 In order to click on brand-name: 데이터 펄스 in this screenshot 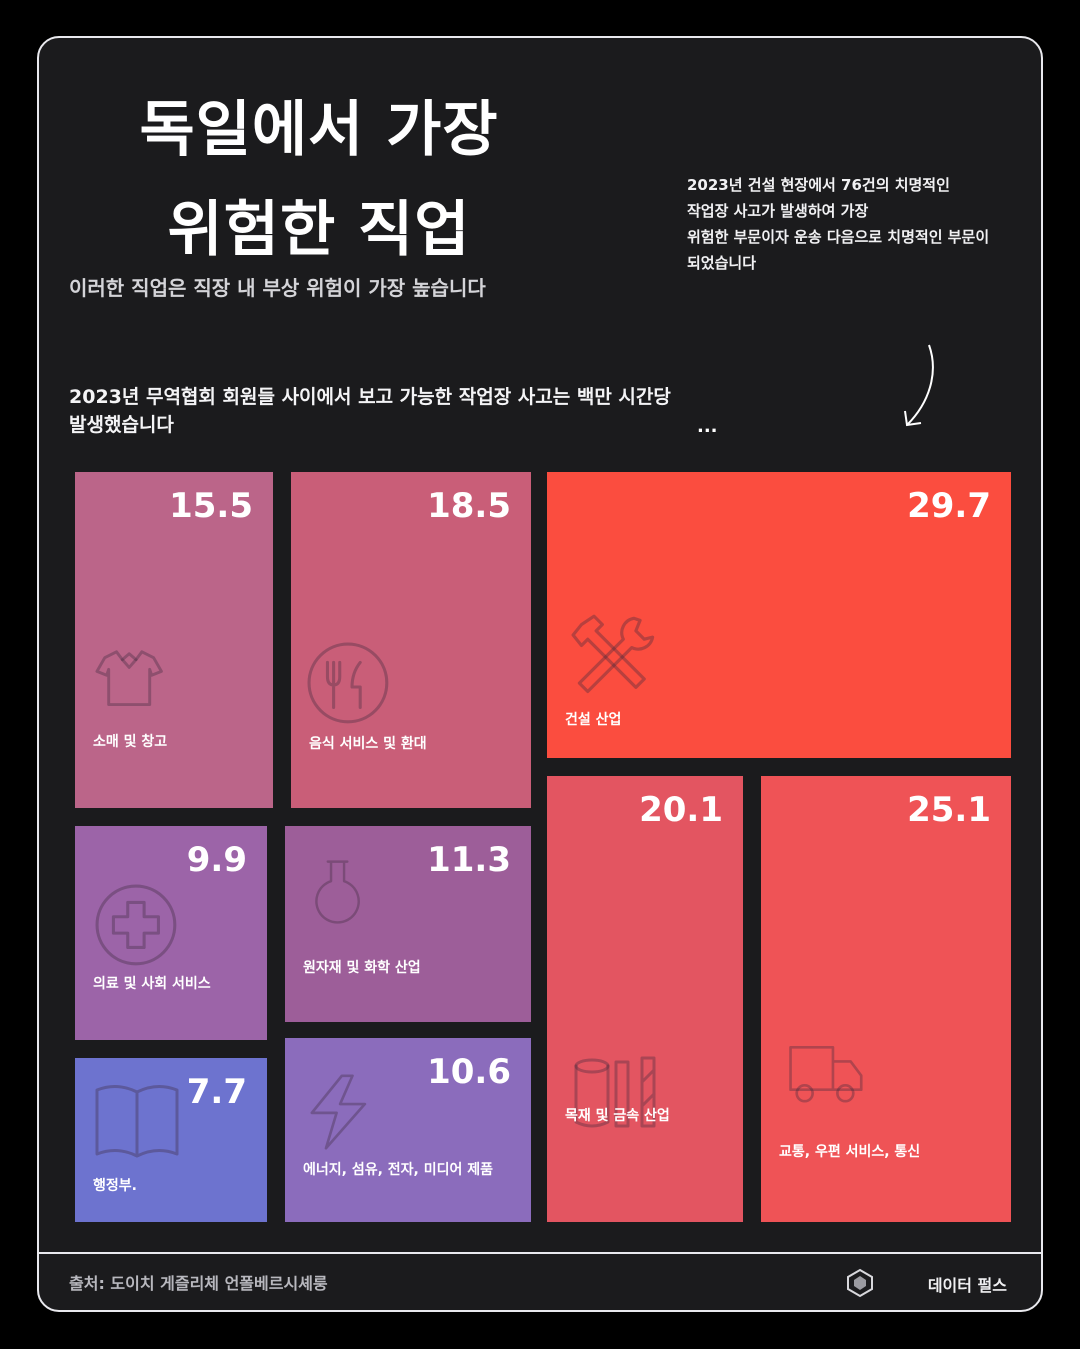, I will do `click(967, 1285)`.